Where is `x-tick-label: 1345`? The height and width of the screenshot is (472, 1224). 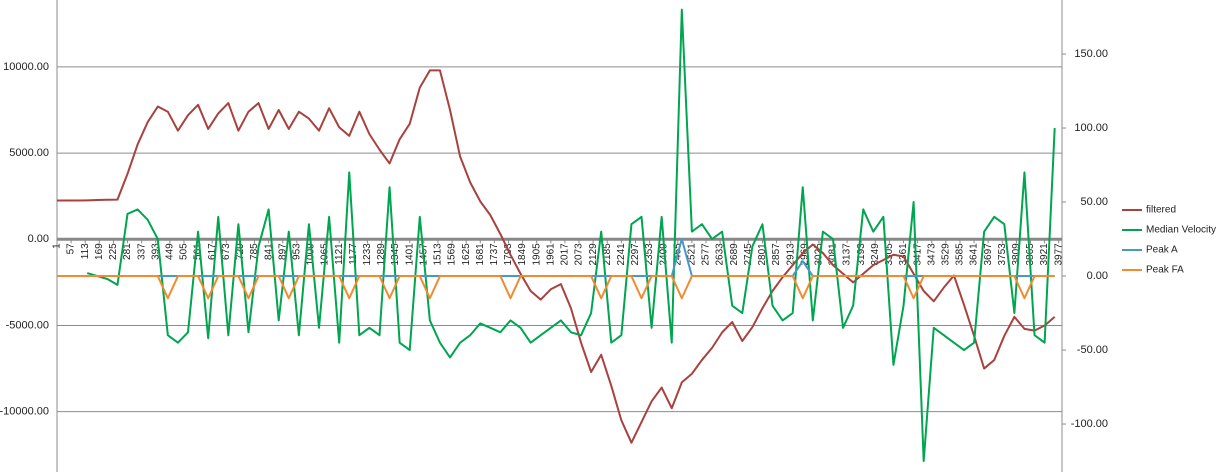 x-tick-label: 1345 is located at coordinates (395, 254).